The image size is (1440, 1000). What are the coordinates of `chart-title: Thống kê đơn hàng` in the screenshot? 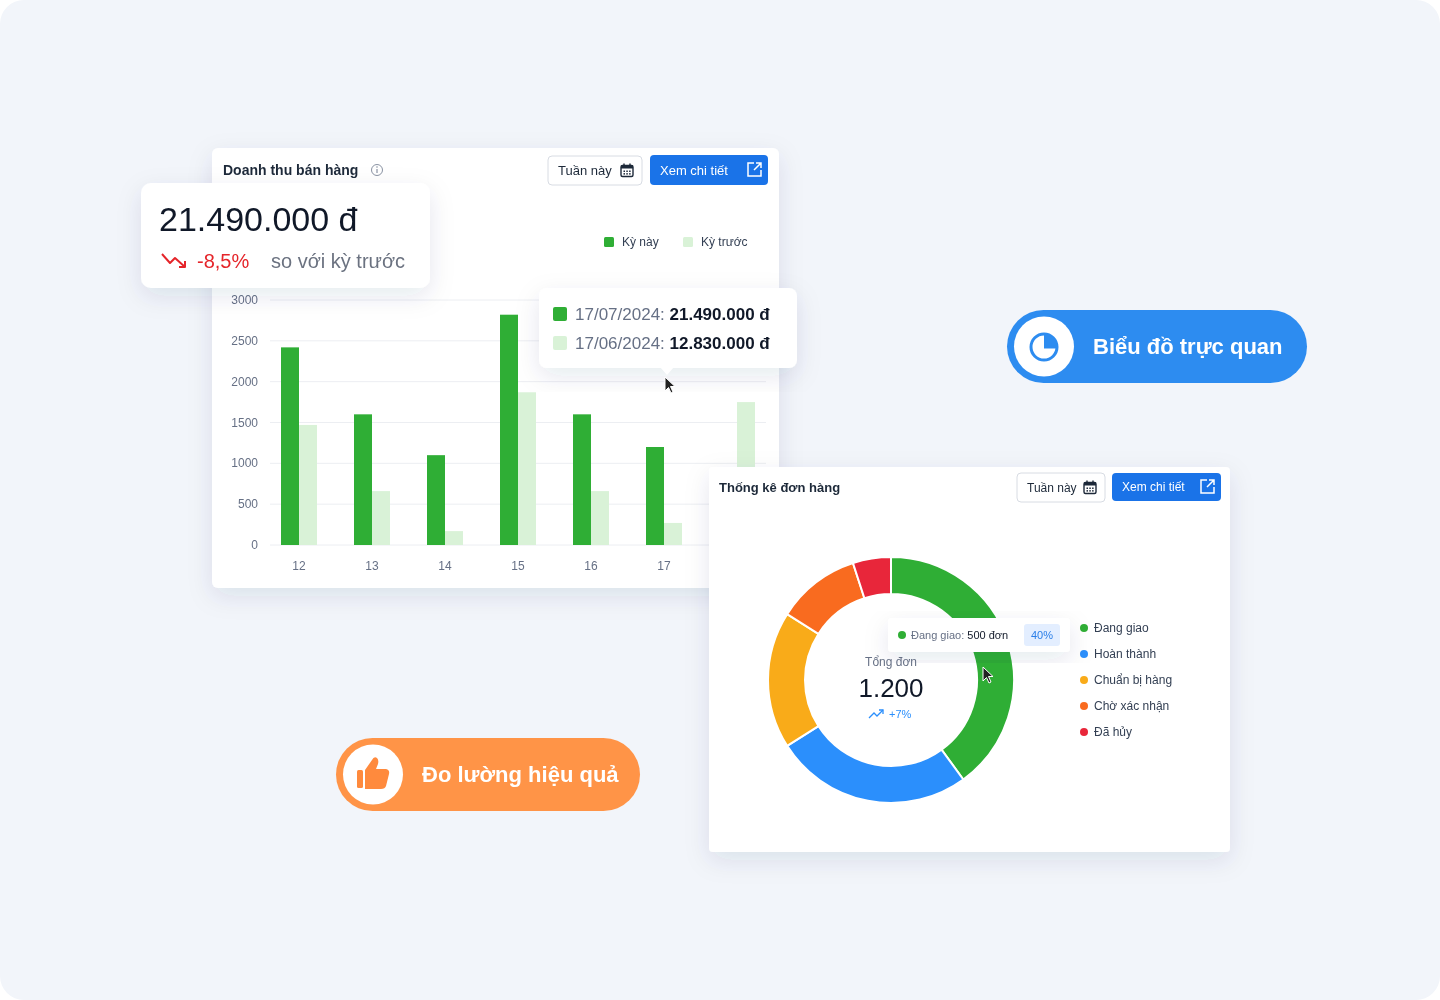 It's located at (780, 487).